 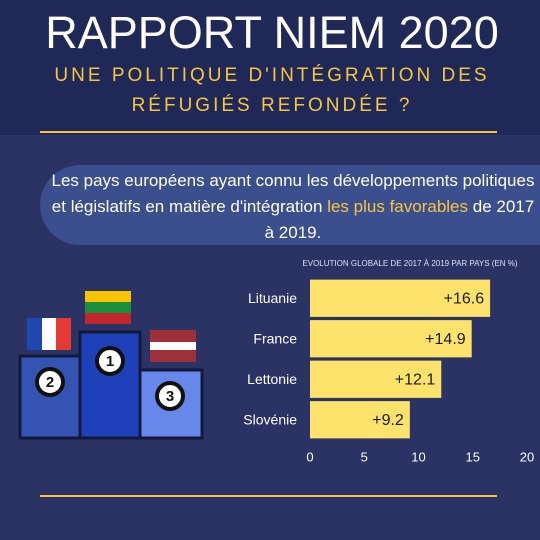 I want to click on value-label: +16.6, so click(x=464, y=298).